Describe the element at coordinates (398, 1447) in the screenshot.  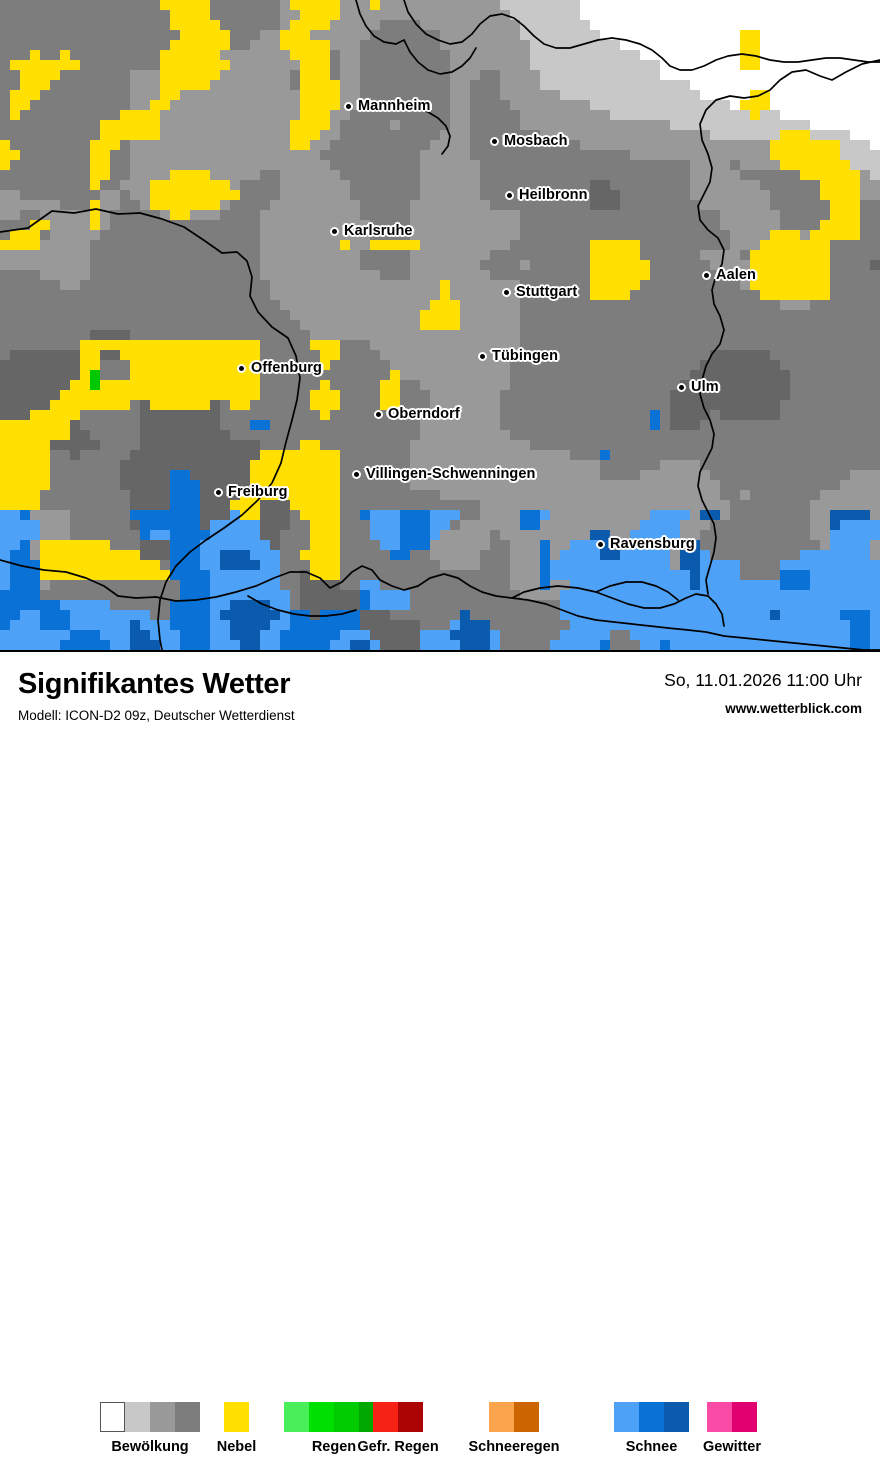
I see `legend-label: Gefr. Regen` at that location.